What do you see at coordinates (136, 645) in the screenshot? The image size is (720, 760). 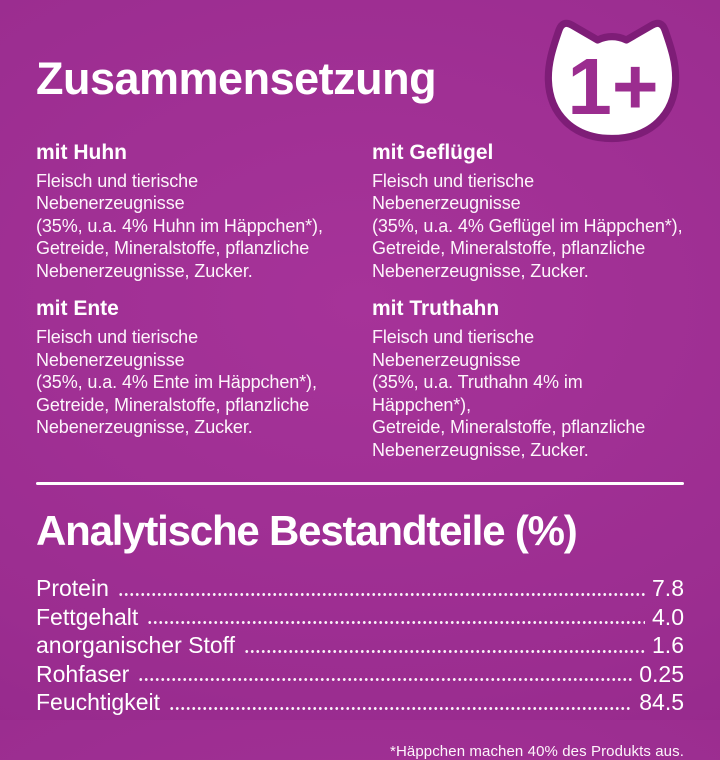 I see `row-label: anorganischer Stoff` at bounding box center [136, 645].